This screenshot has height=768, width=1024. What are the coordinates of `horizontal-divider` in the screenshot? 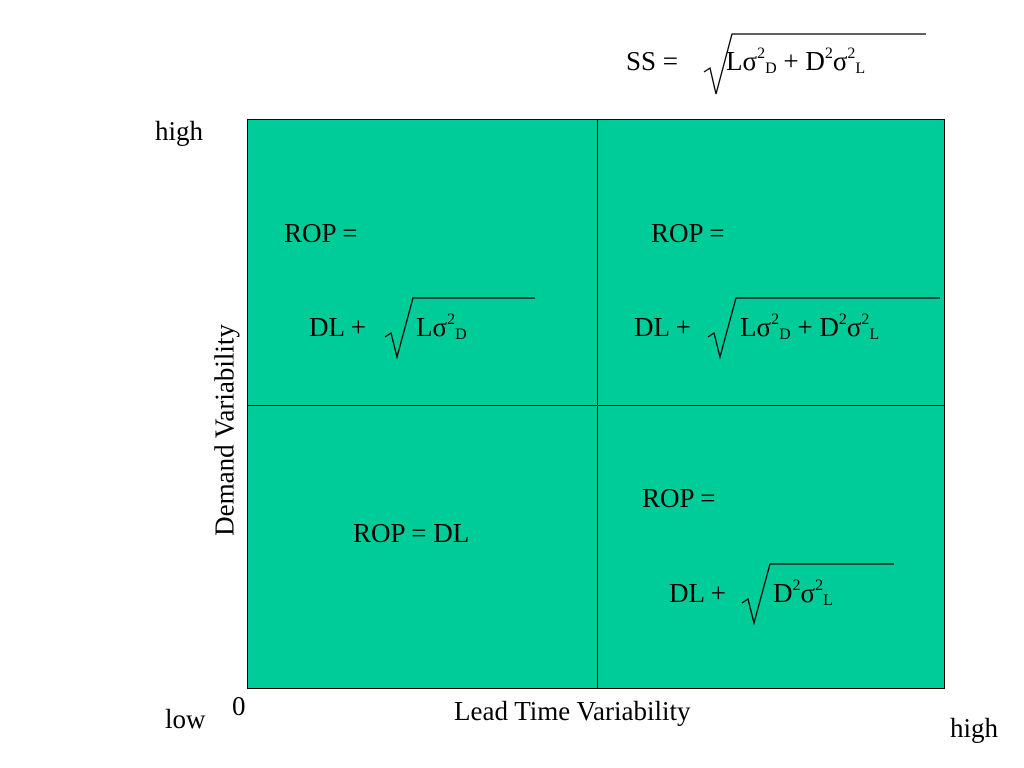 It's located at (596, 405).